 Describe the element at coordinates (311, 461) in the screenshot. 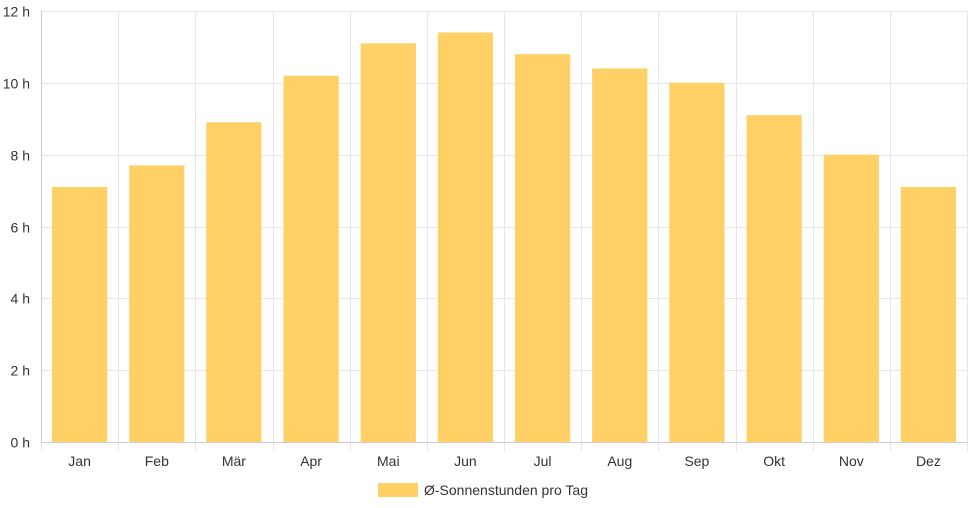

I see `x-tick-label: Apr` at that location.